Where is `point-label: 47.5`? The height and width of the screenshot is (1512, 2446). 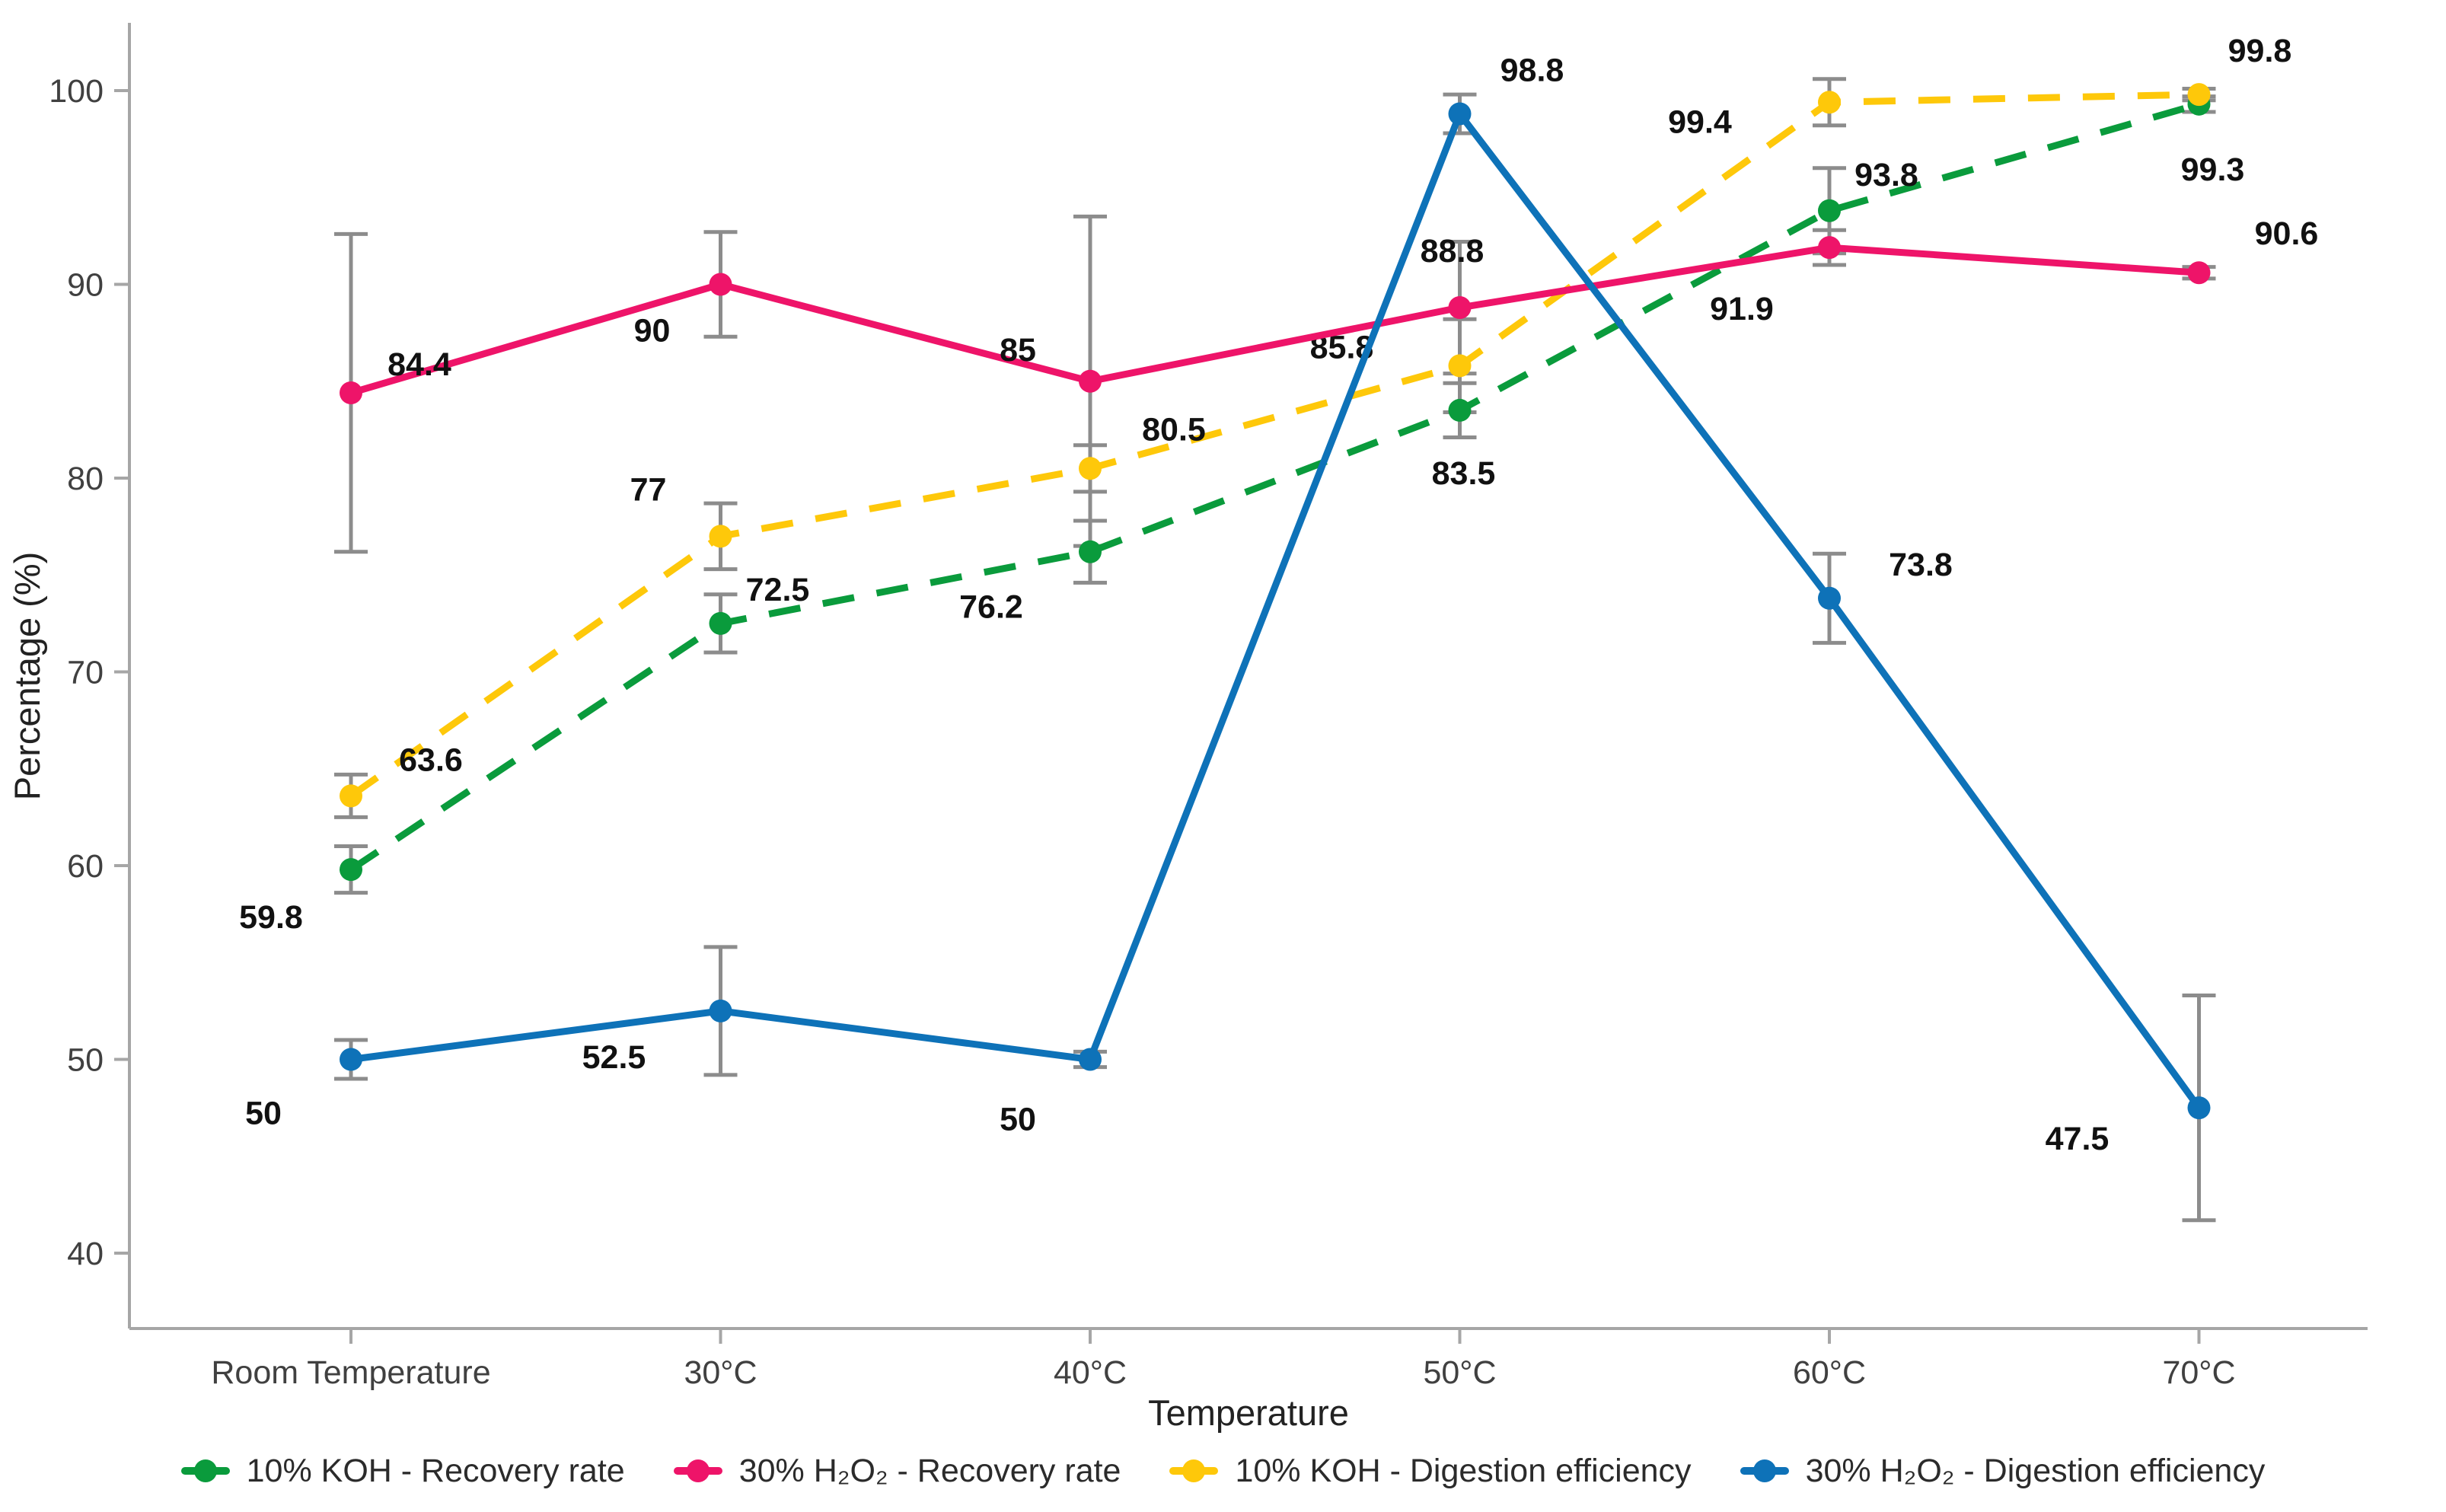 point-label: 47.5 is located at coordinates (2078, 1139).